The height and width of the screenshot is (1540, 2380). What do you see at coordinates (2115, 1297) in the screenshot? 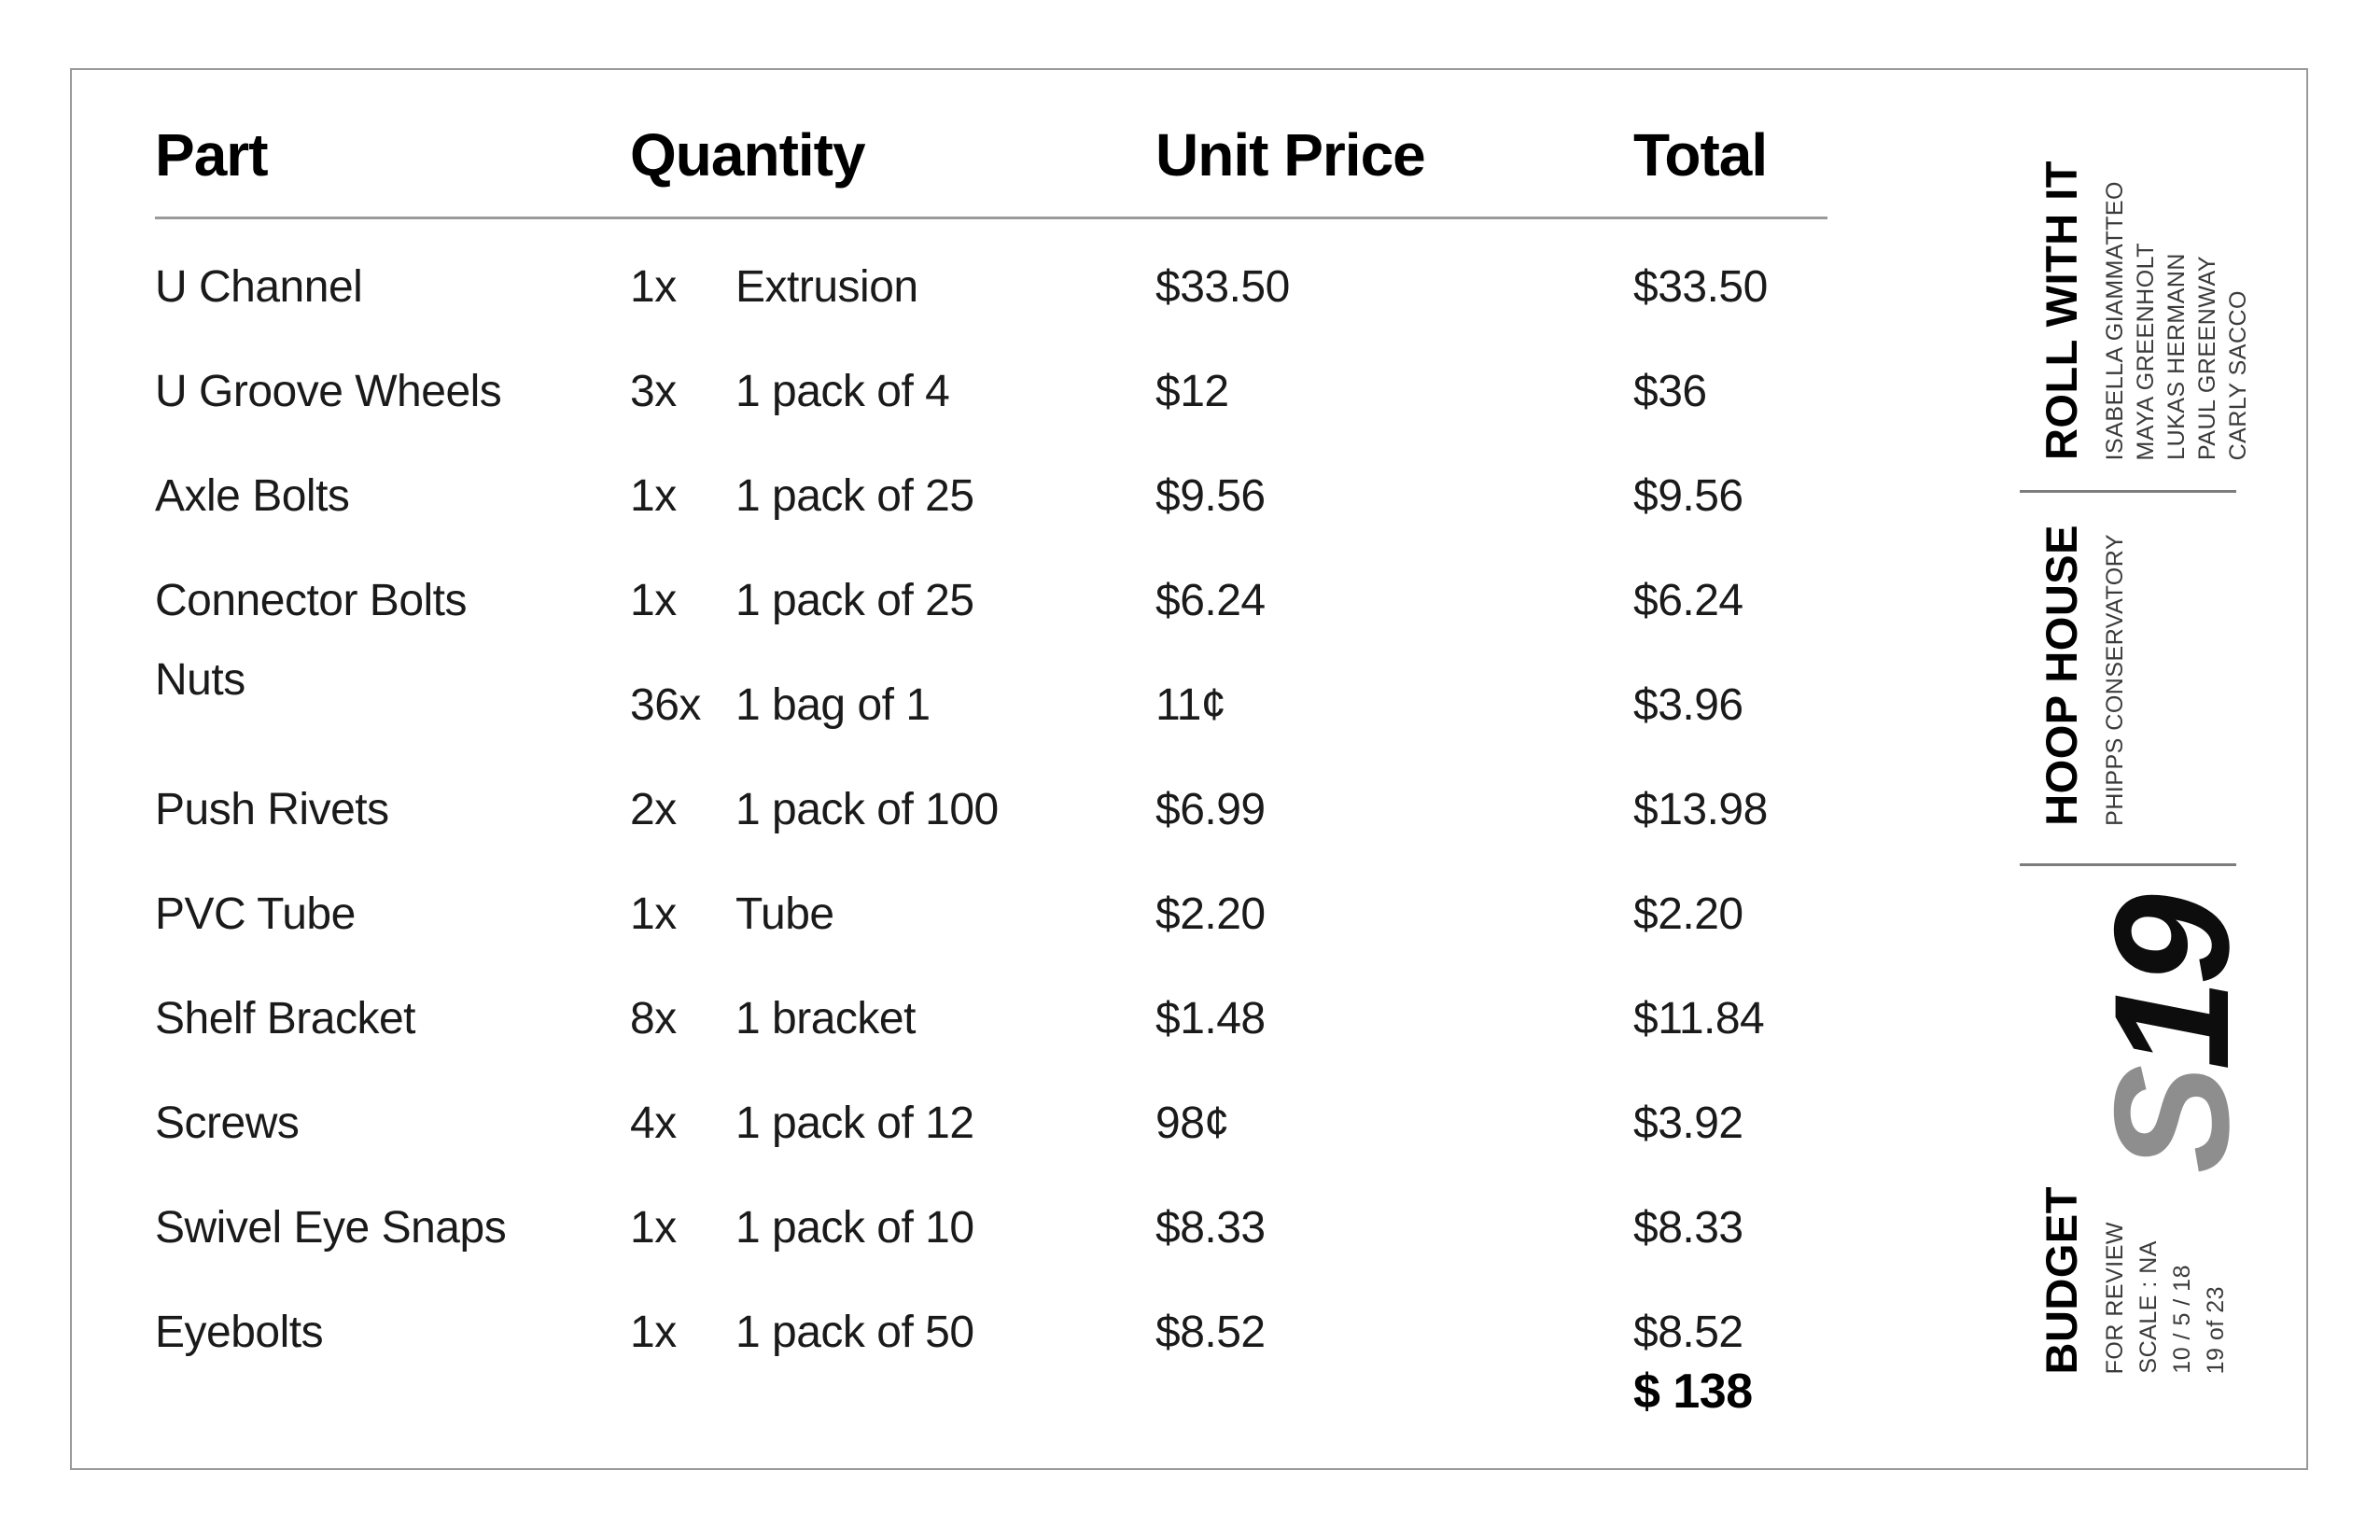
I see `sheet-meta-line: FOR REVIEW` at bounding box center [2115, 1297].